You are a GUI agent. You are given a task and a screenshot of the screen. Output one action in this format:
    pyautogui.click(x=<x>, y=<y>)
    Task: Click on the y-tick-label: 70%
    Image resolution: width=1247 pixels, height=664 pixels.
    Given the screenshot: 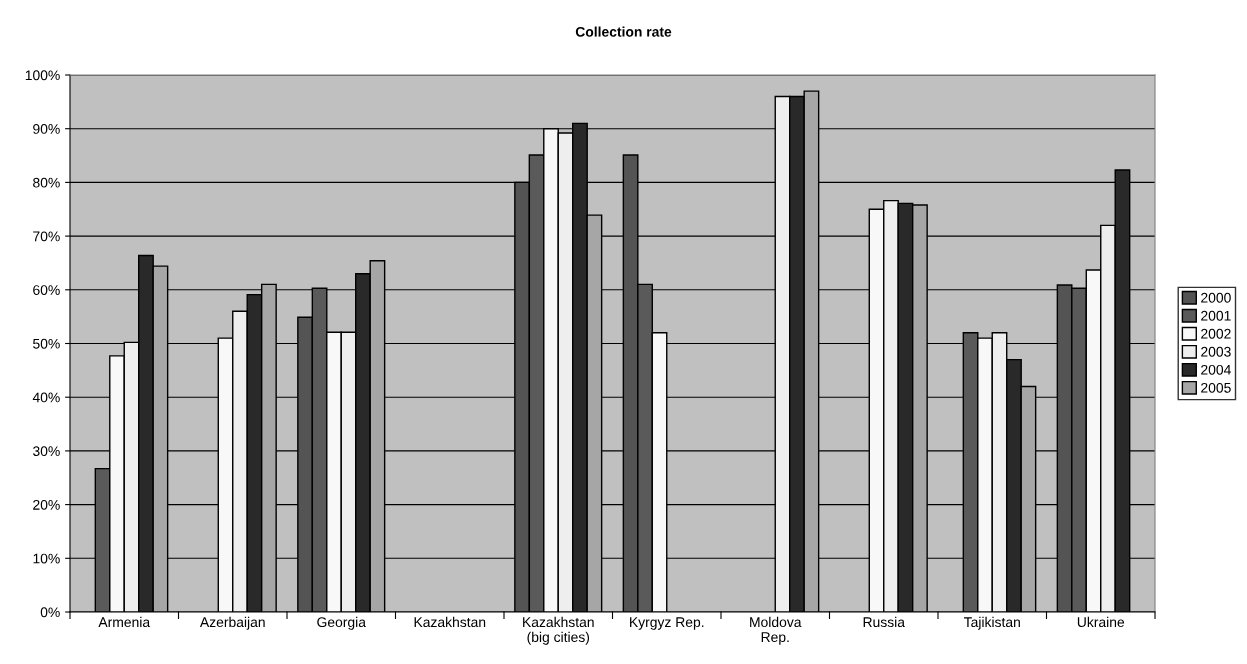 What is the action you would take?
    pyautogui.click(x=46, y=236)
    